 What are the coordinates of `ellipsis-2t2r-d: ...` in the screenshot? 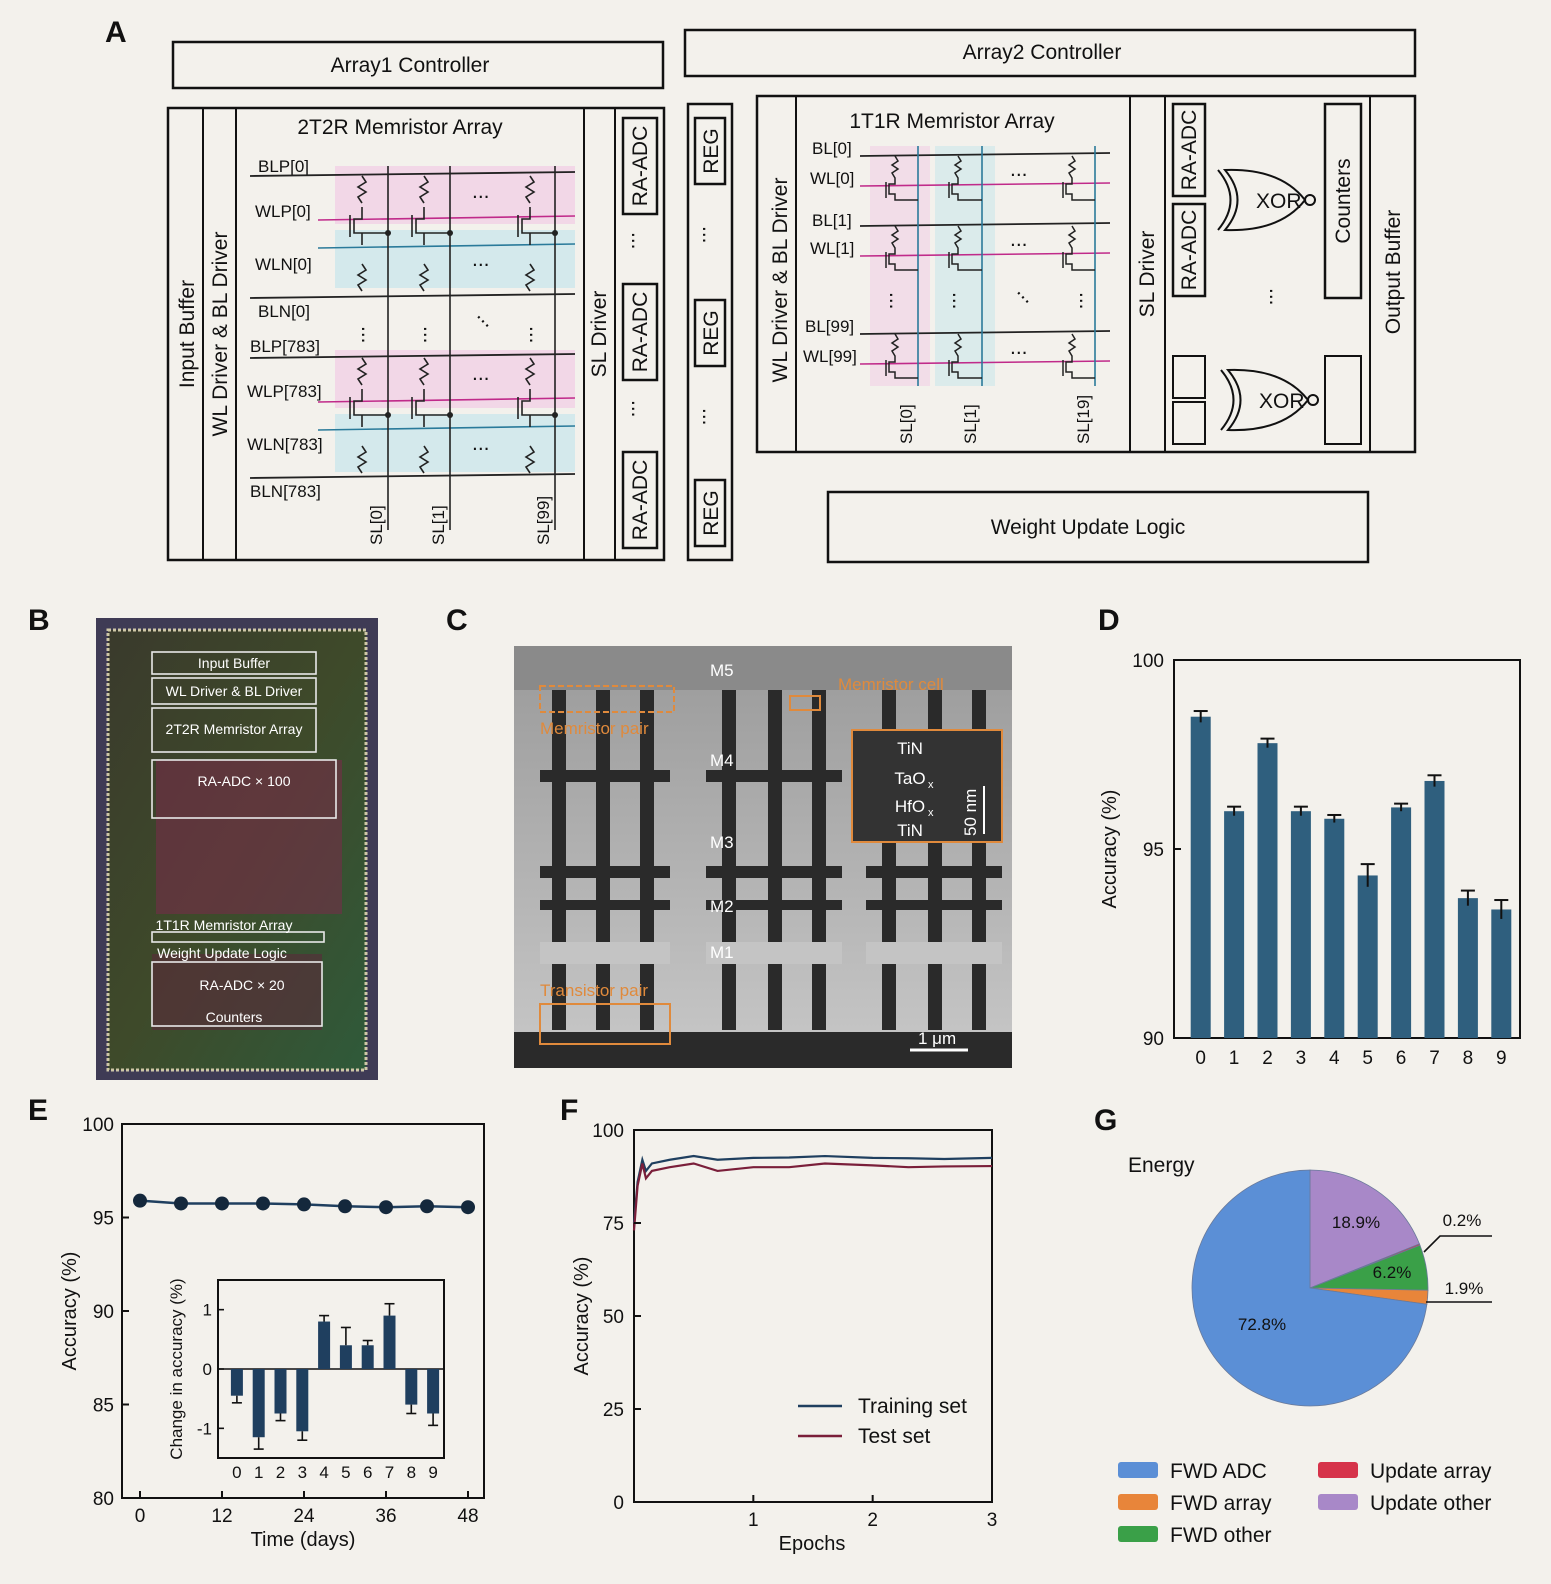 It's located at (486, 317).